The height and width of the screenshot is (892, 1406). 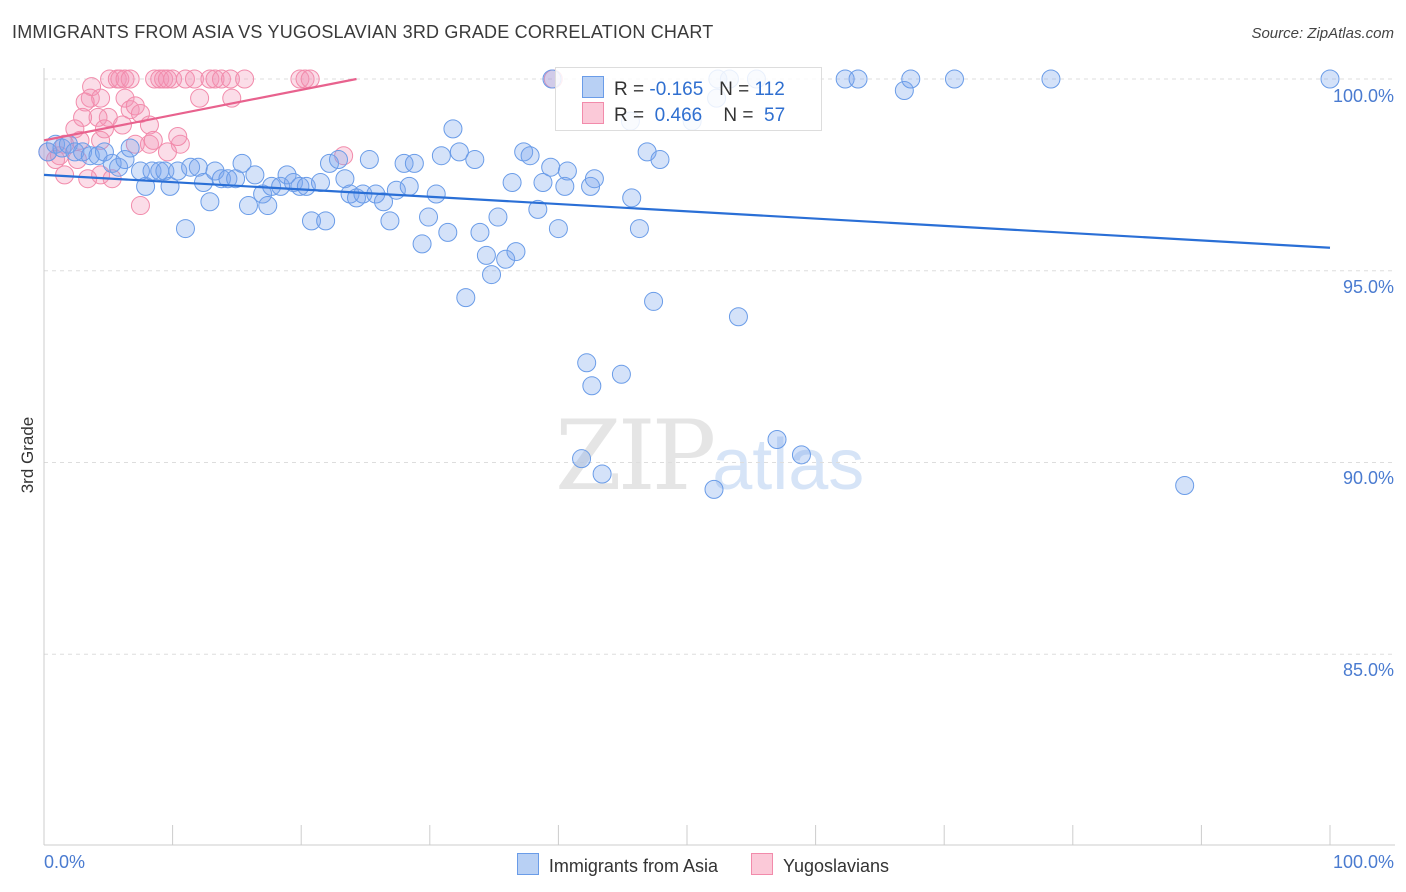 I want to click on y-tick-label: 95.0%, so click(x=1368, y=287).